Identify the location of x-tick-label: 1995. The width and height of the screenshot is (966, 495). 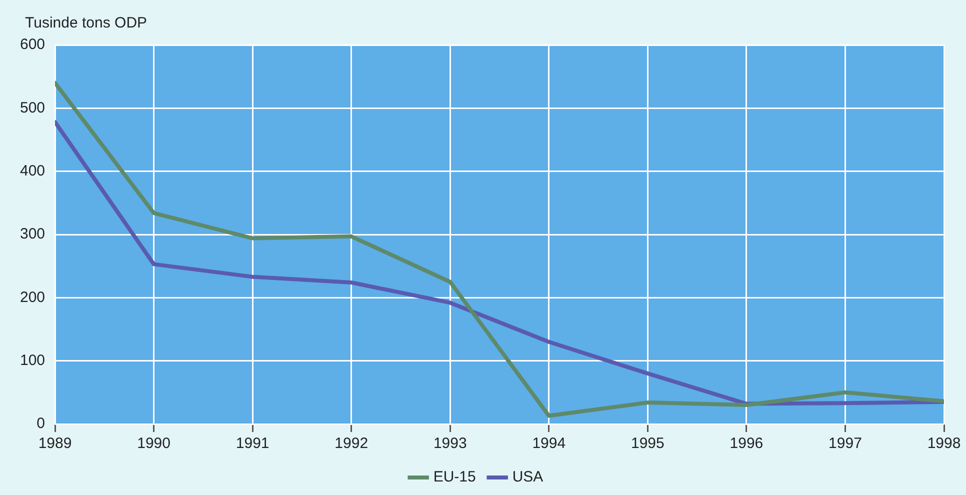
(647, 443).